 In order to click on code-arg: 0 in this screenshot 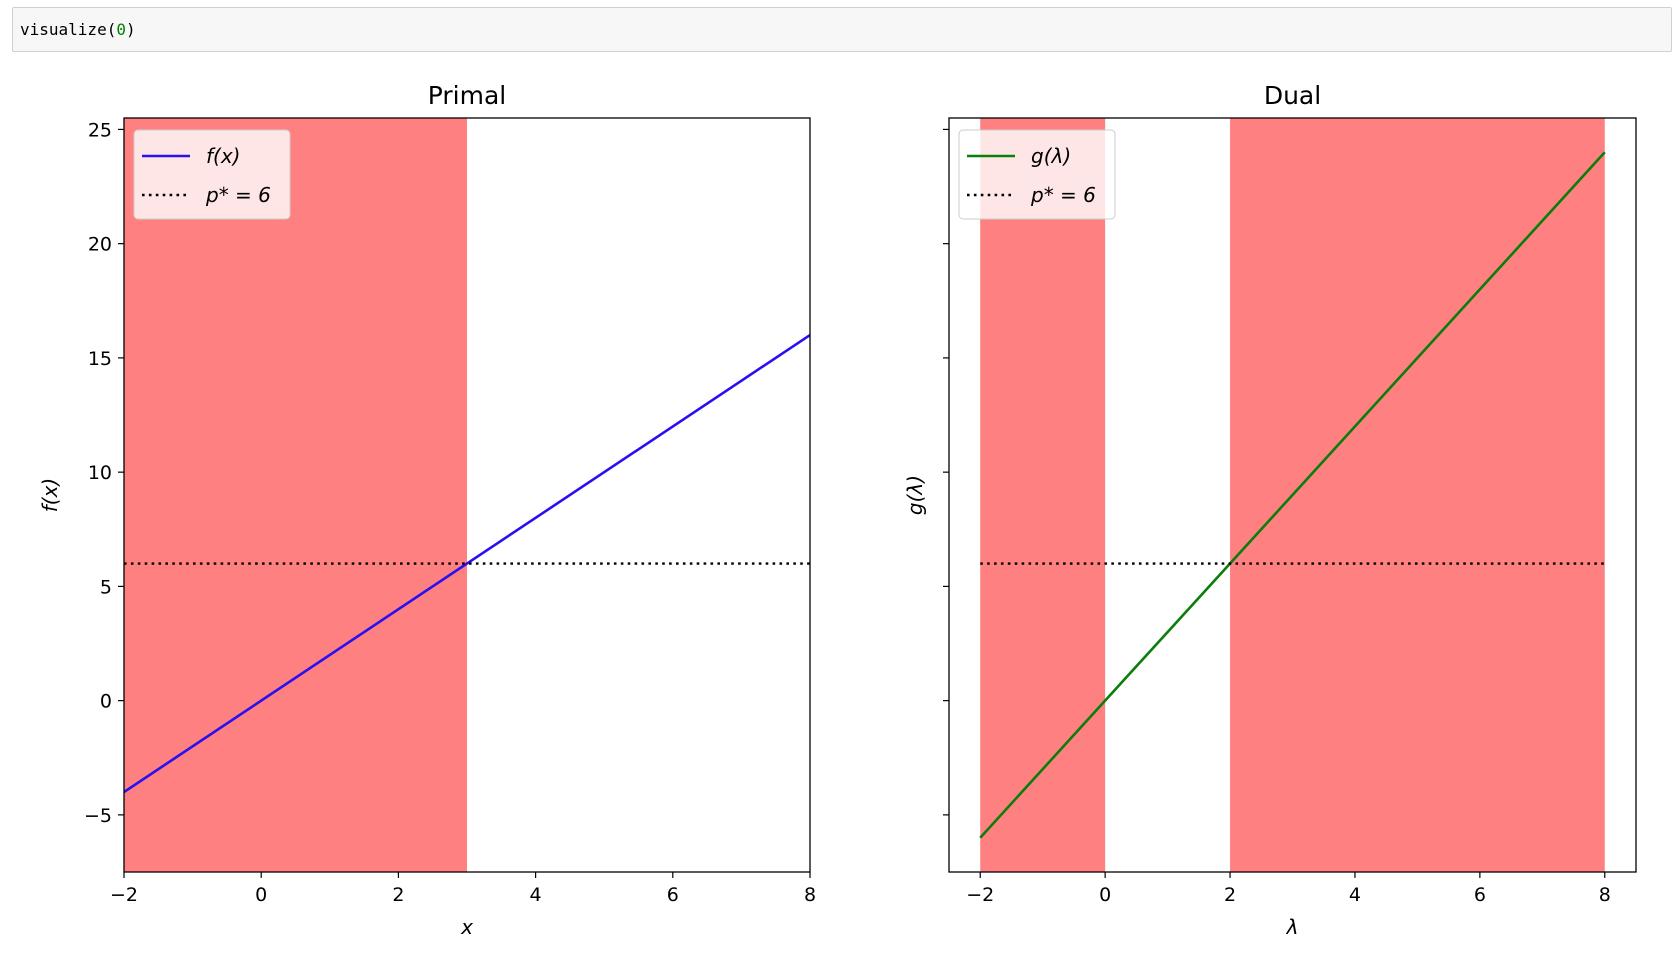, I will do `click(121, 29)`.